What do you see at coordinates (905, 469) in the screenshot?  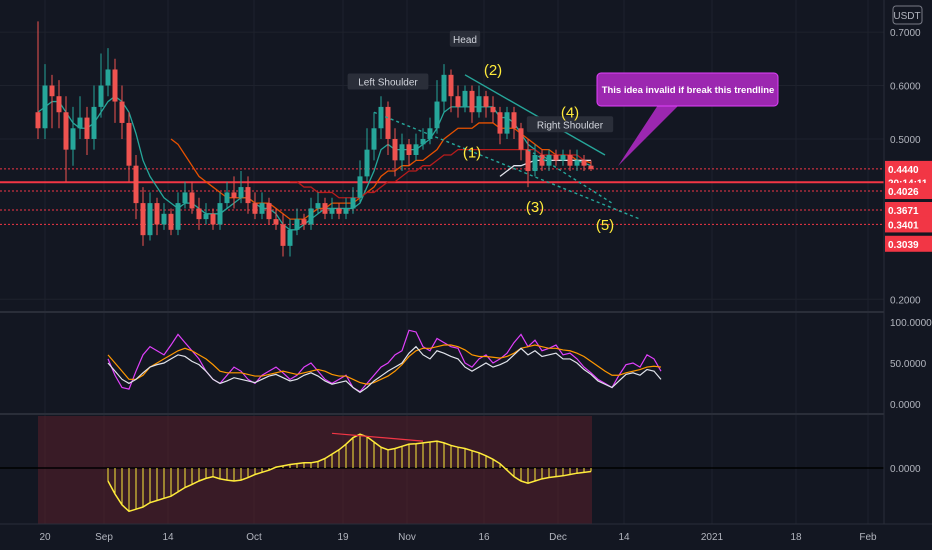 I see `hist-tick: 0.0000` at bounding box center [905, 469].